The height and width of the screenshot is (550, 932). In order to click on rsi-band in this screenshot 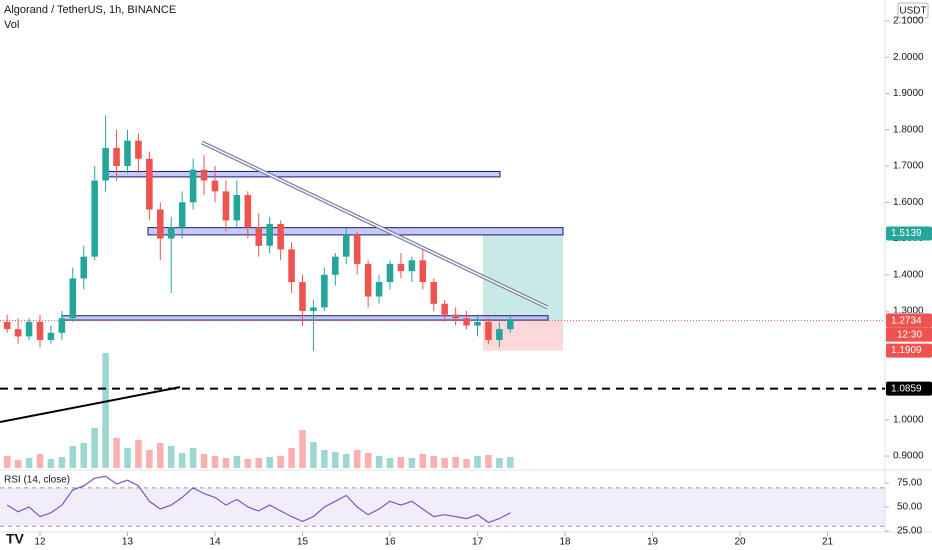, I will do `click(442, 507)`.